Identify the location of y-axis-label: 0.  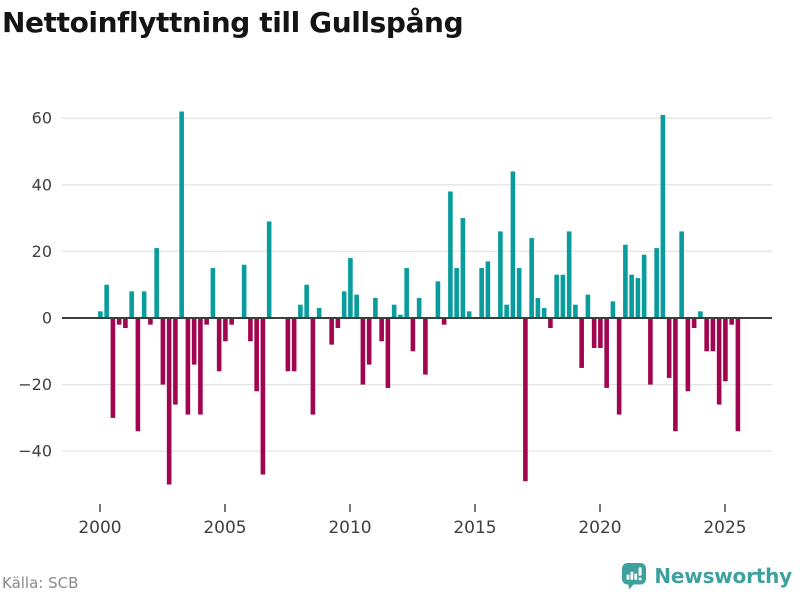
(47, 318).